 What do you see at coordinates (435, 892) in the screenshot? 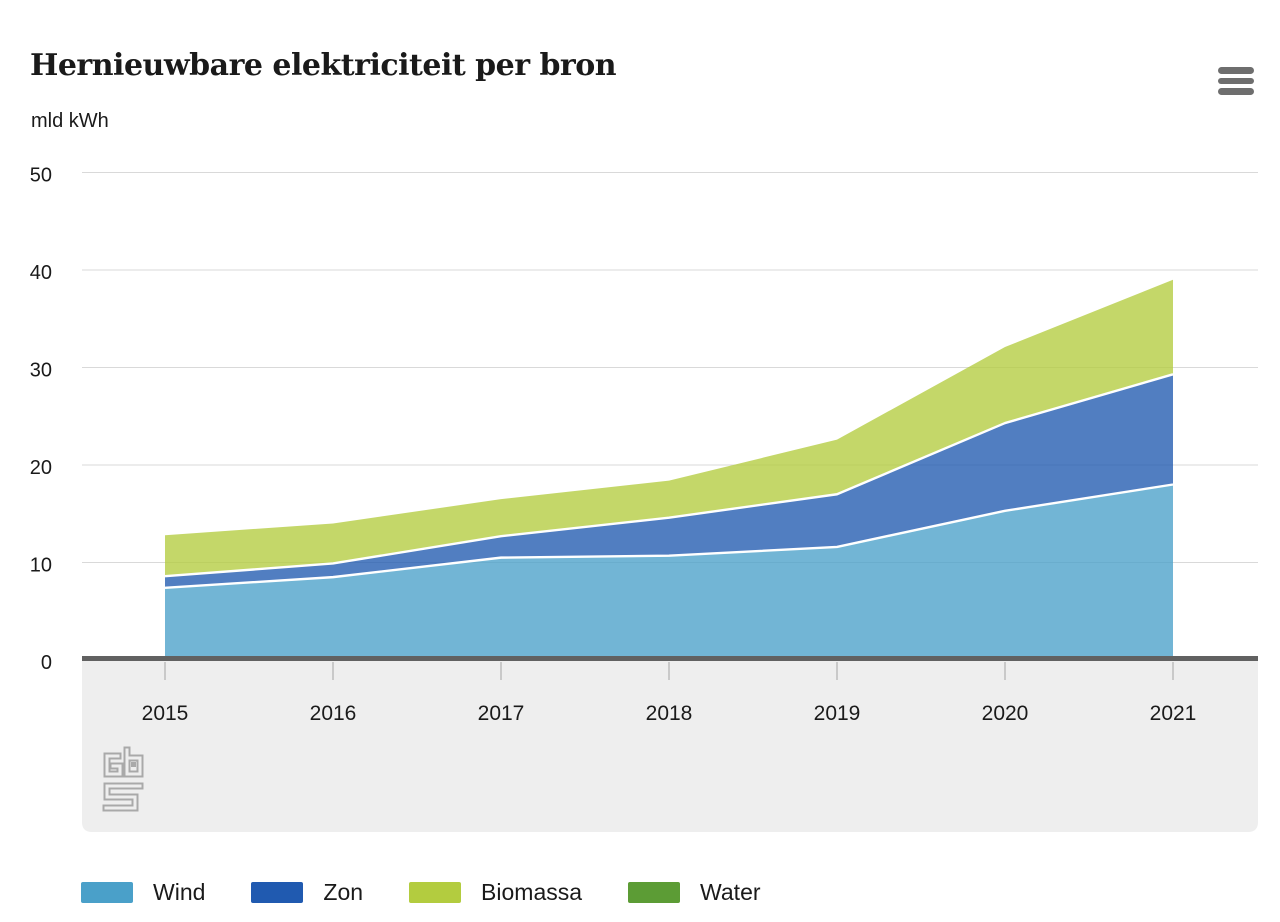
I see `biomassa-swatch-icon` at bounding box center [435, 892].